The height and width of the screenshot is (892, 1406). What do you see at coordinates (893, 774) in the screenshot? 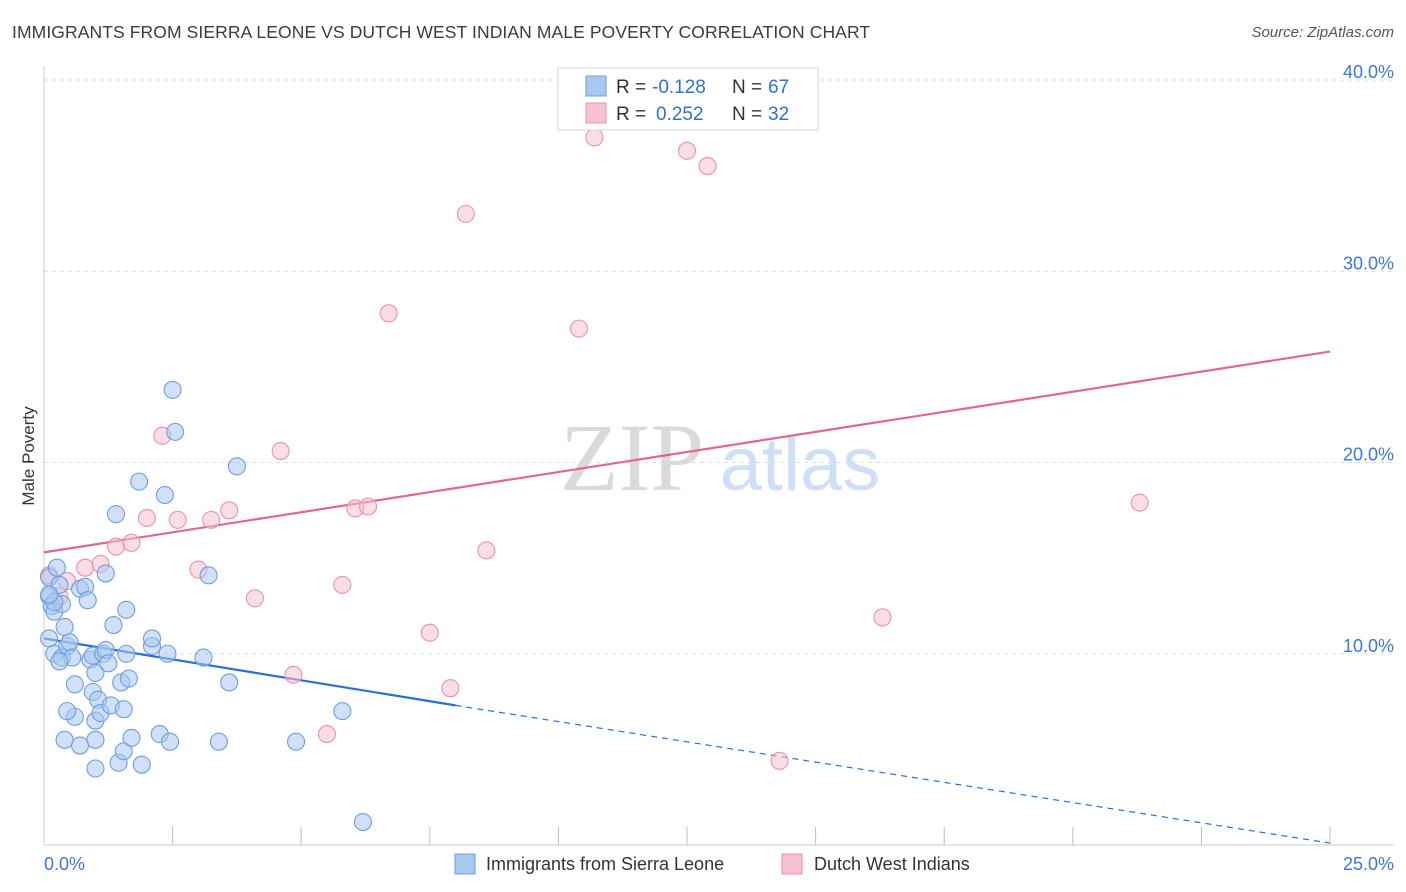
I see `trendline-sierra-leone-extrapolated` at bounding box center [893, 774].